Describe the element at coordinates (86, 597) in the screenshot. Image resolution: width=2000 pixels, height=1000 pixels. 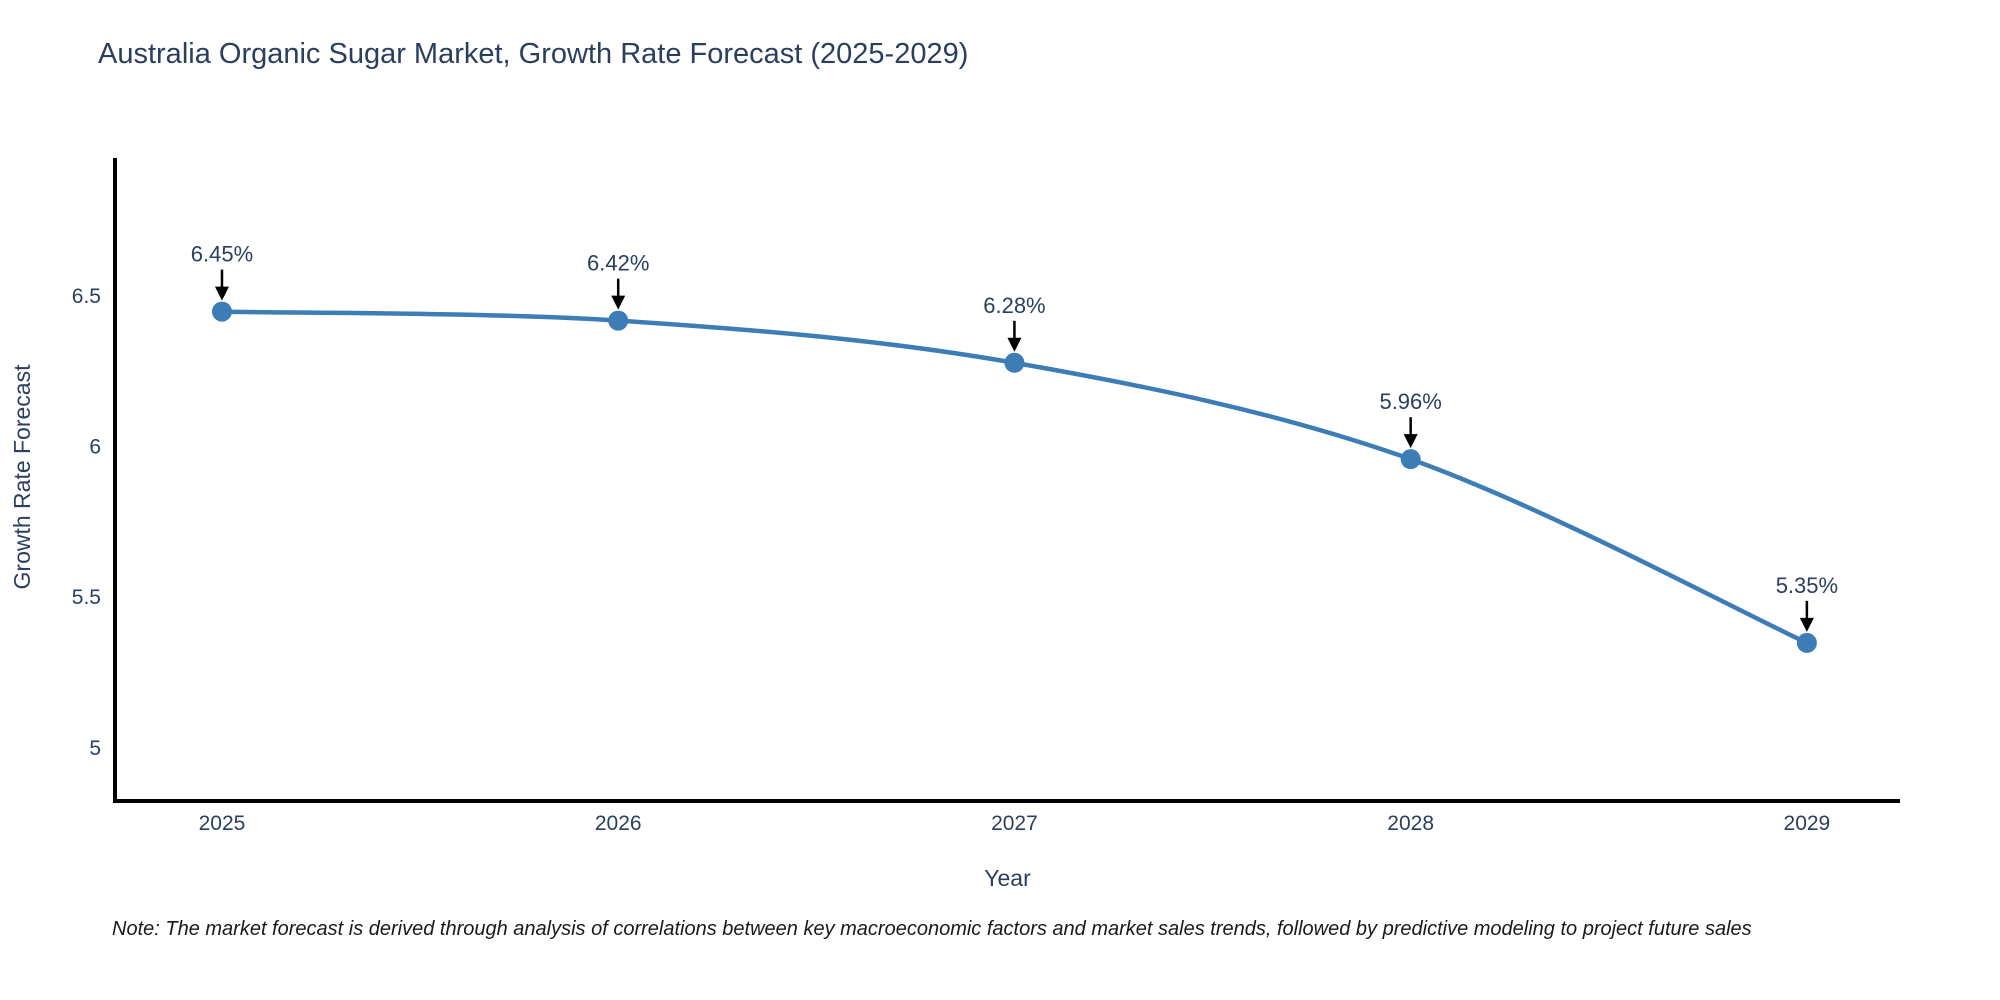
I see `y-tick-label: 5.5` at that location.